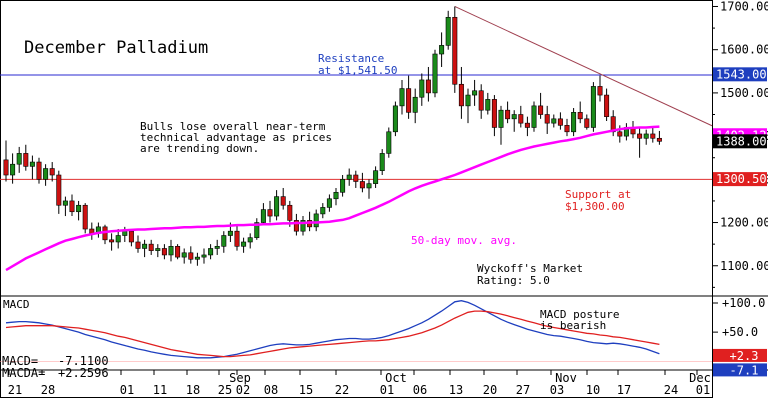  What do you see at coordinates (160, 390) in the screenshot?
I see `x-tick-label: 11` at bounding box center [160, 390].